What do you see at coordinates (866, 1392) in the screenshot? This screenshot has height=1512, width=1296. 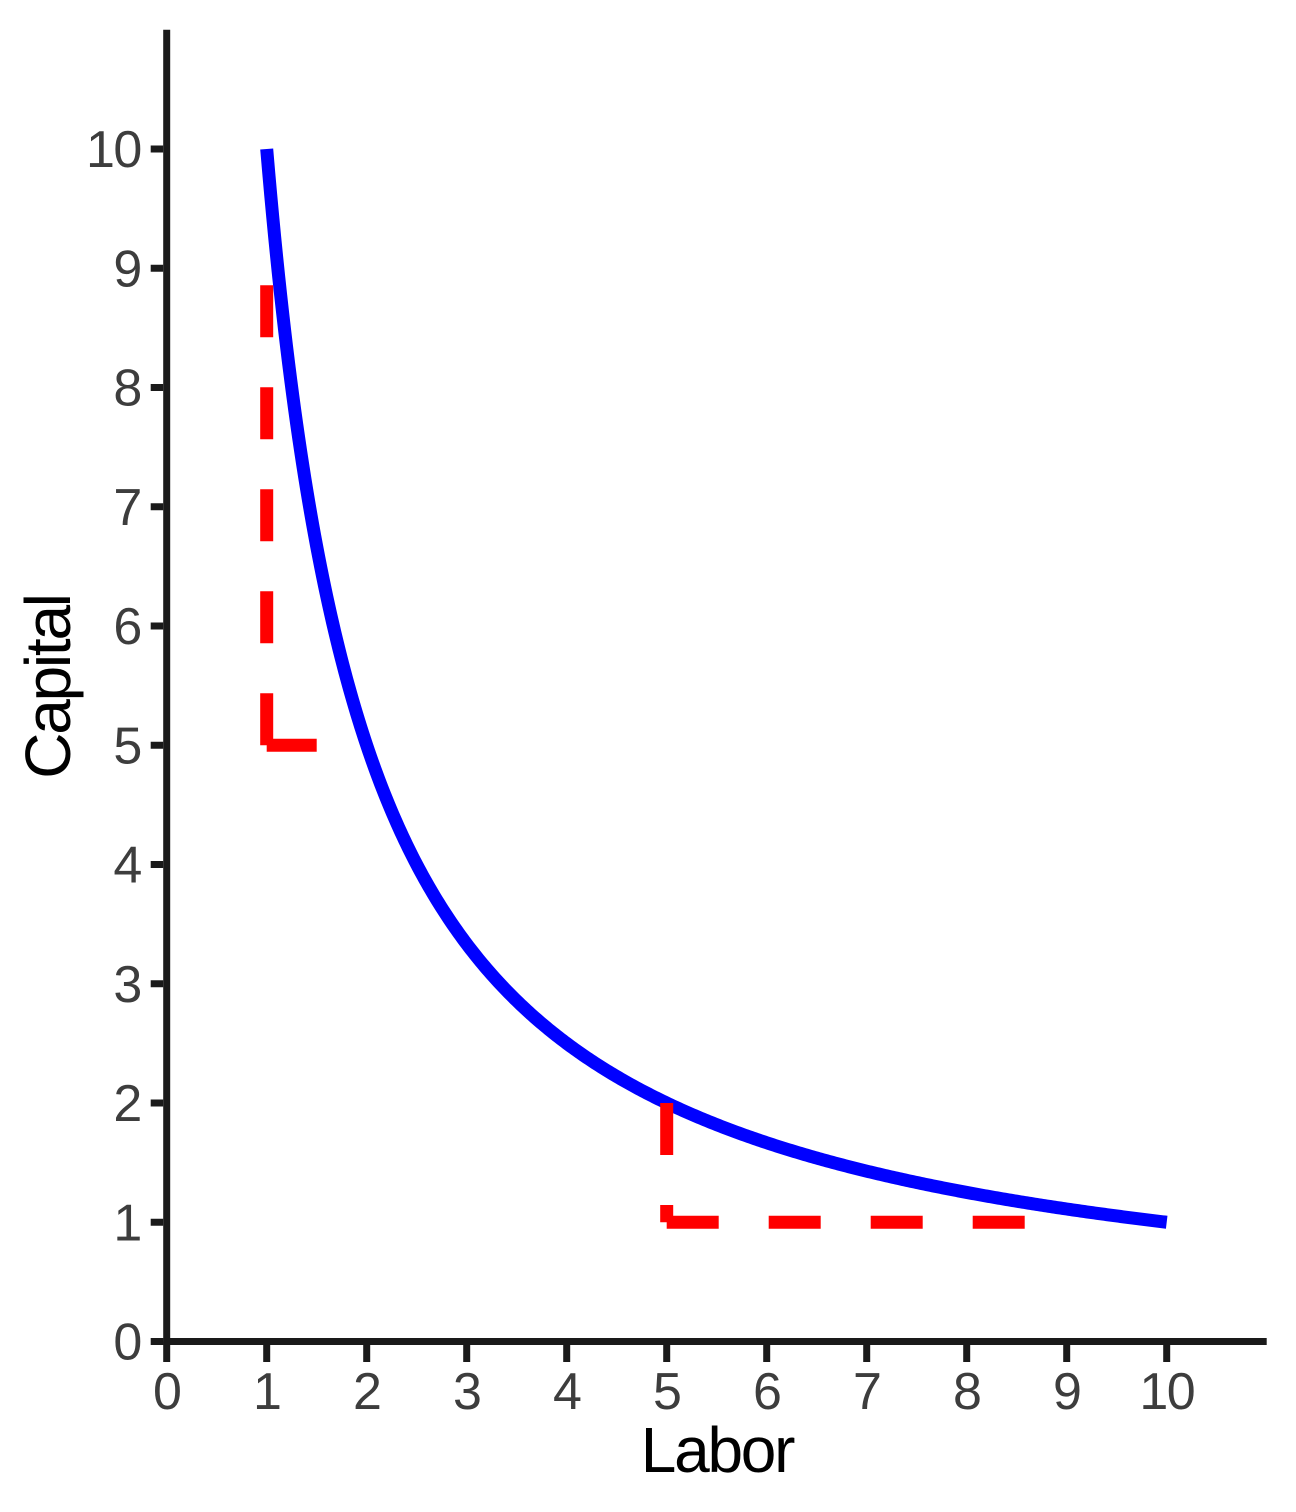 I see `x-tick-label: 7` at bounding box center [866, 1392].